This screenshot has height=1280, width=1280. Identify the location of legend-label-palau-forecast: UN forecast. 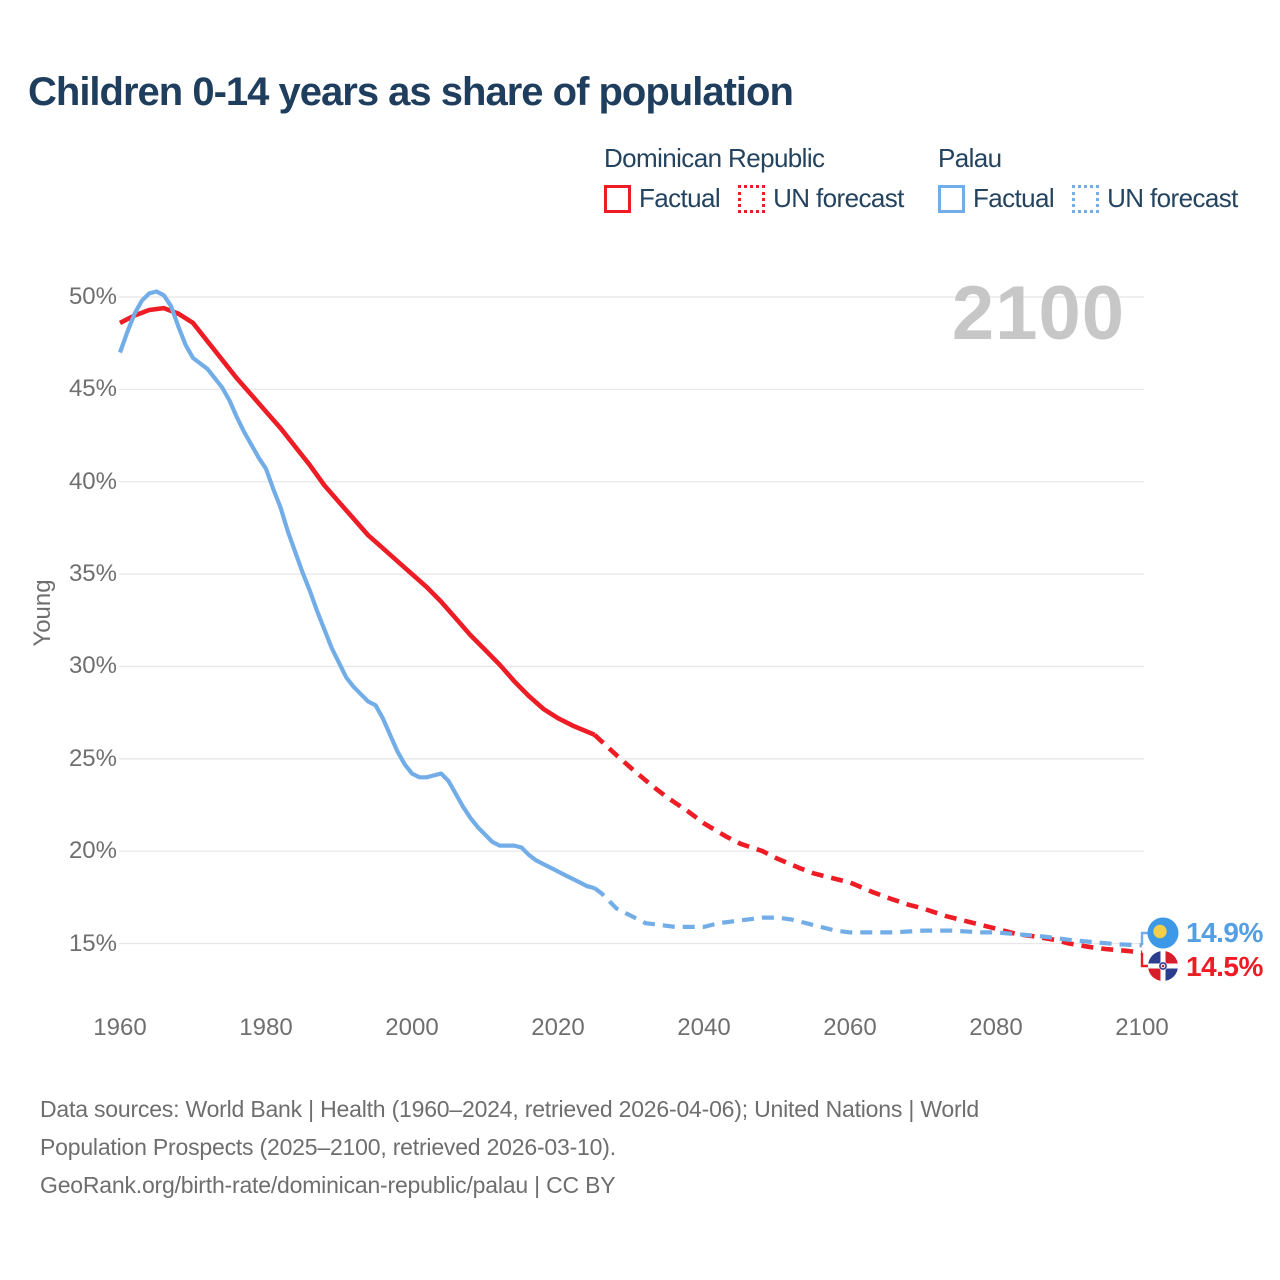
(1172, 198).